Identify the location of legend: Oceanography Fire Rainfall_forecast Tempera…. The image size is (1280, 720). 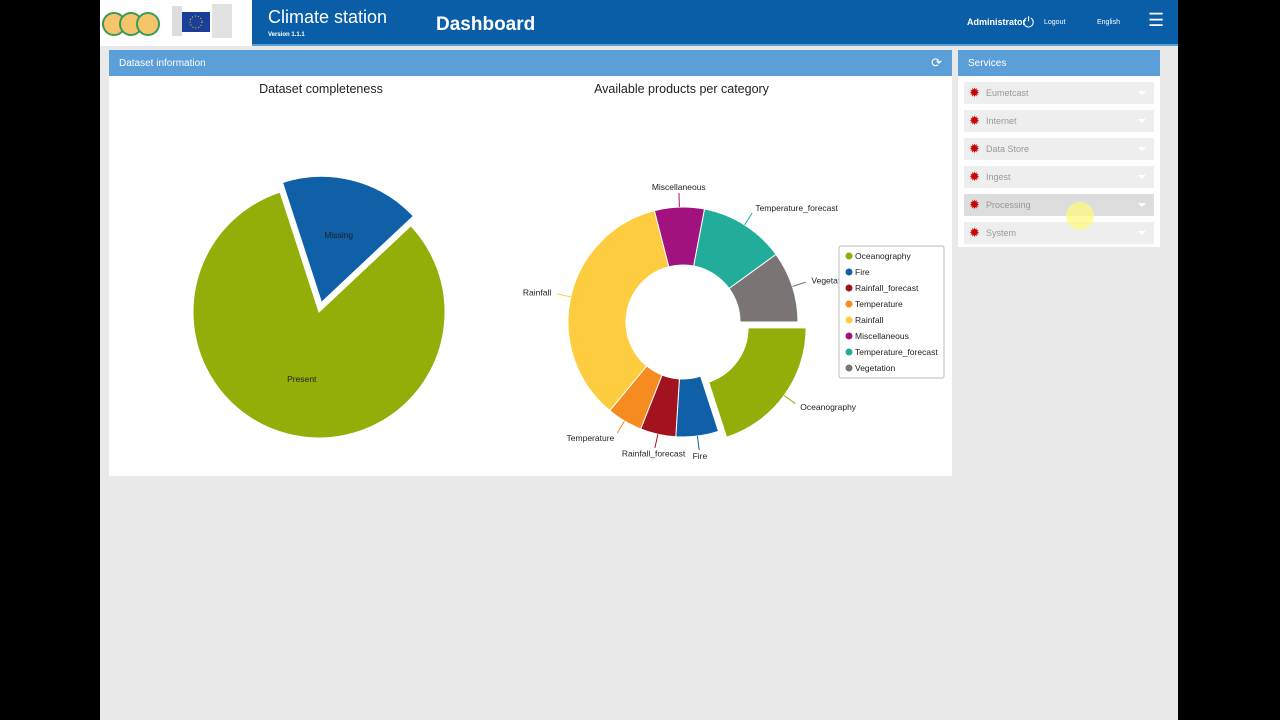
(891, 312).